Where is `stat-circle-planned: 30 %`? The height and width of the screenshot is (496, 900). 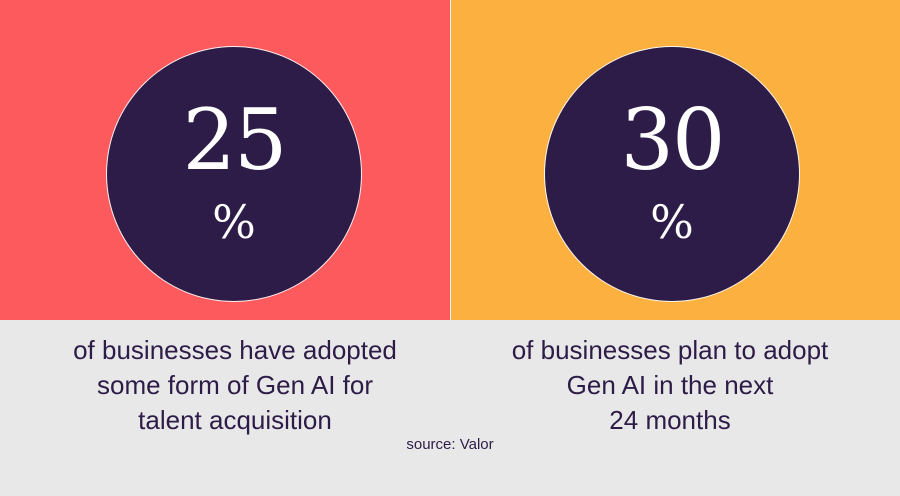 stat-circle-planned: 30 % is located at coordinates (672, 174).